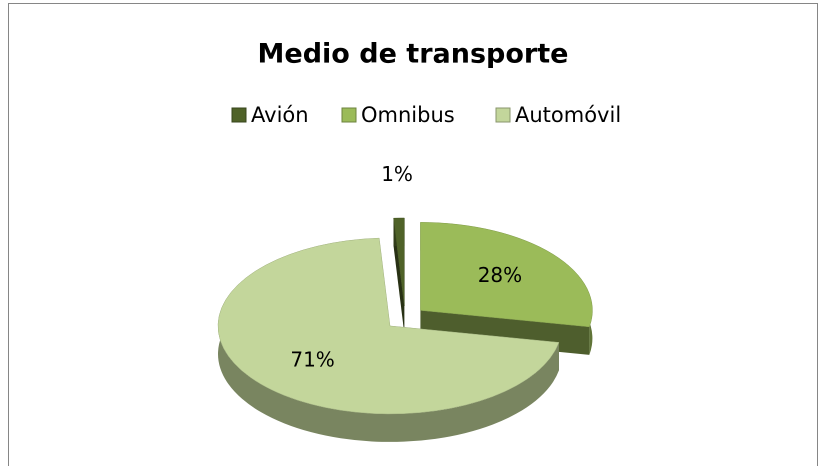  Describe the element at coordinates (500, 275) in the screenshot. I see `data-label: 28%` at that location.